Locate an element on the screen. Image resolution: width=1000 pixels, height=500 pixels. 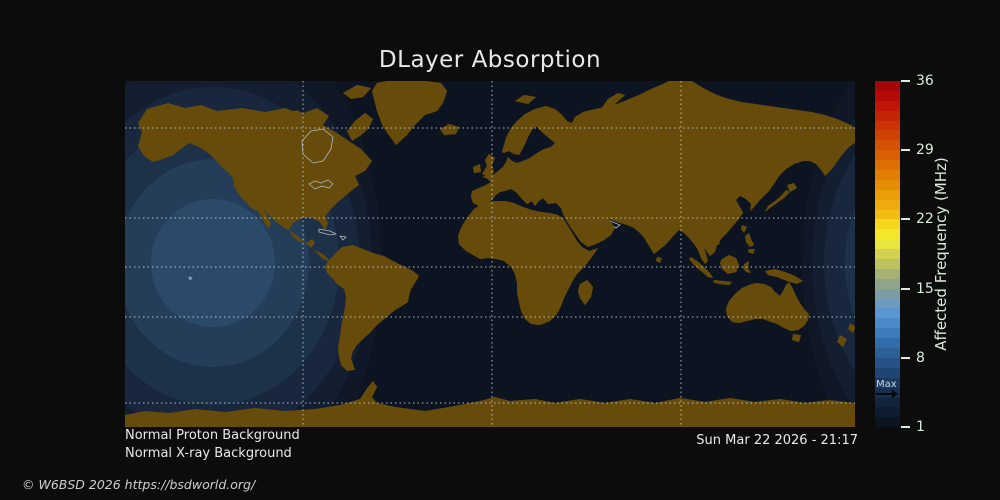
colorbar-tick: 8 is located at coordinates (913, 358).